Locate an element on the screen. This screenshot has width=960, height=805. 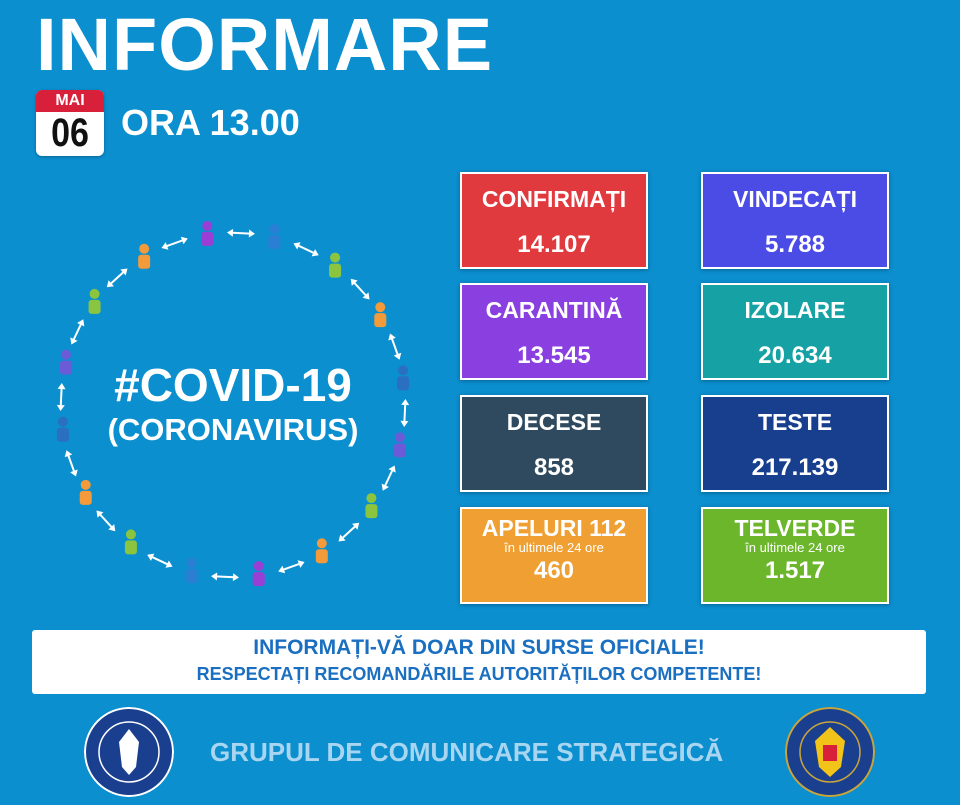
stat-label: CARANTINĂ is located at coordinates (554, 310).